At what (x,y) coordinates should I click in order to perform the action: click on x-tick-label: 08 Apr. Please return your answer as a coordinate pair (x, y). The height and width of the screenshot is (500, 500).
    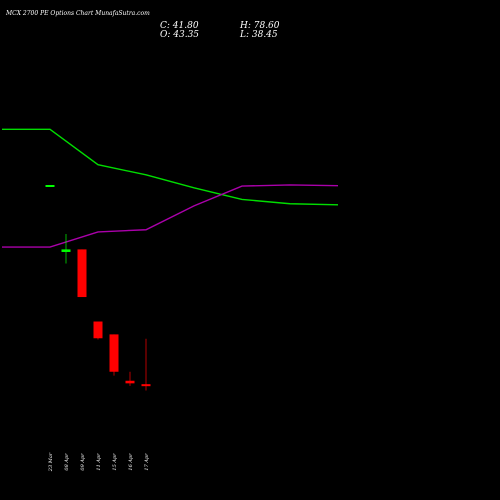
    Looking at the image, I should click on (67, 462).